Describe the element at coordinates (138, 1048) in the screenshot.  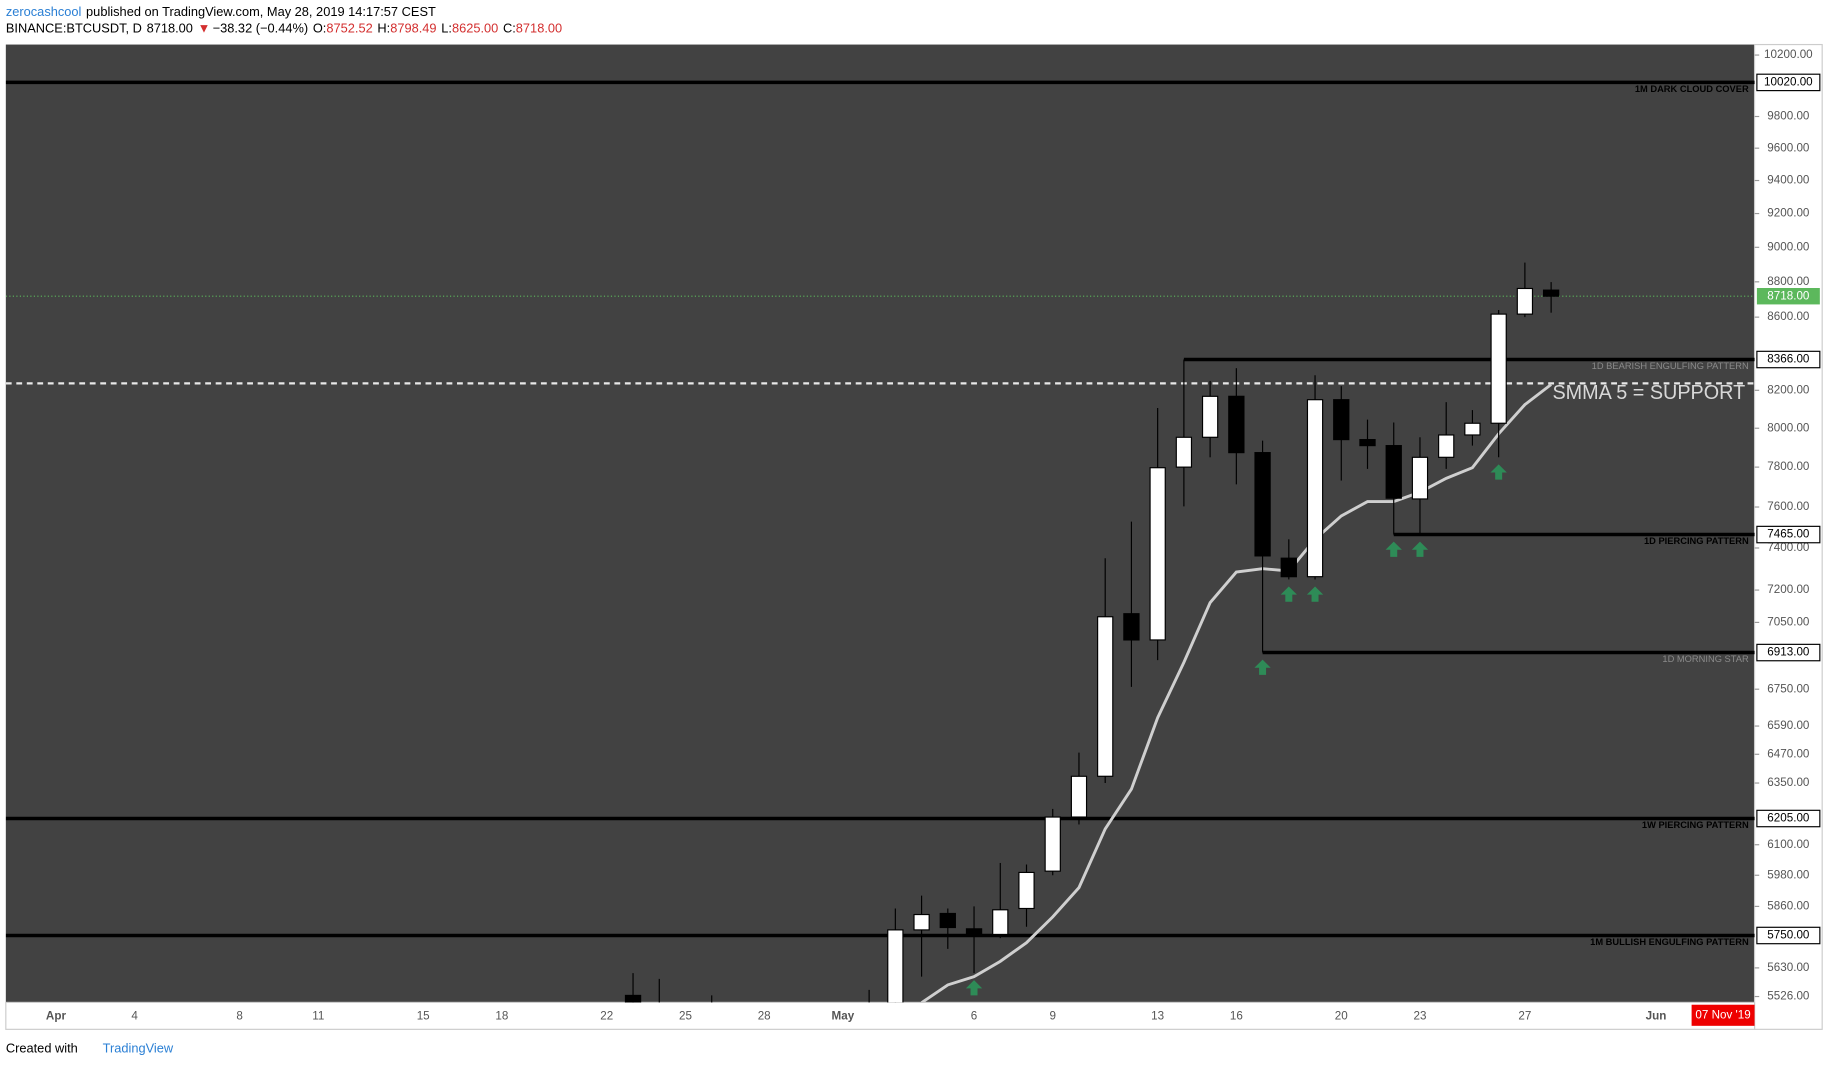
I see `footer-brand: TradingView` at that location.